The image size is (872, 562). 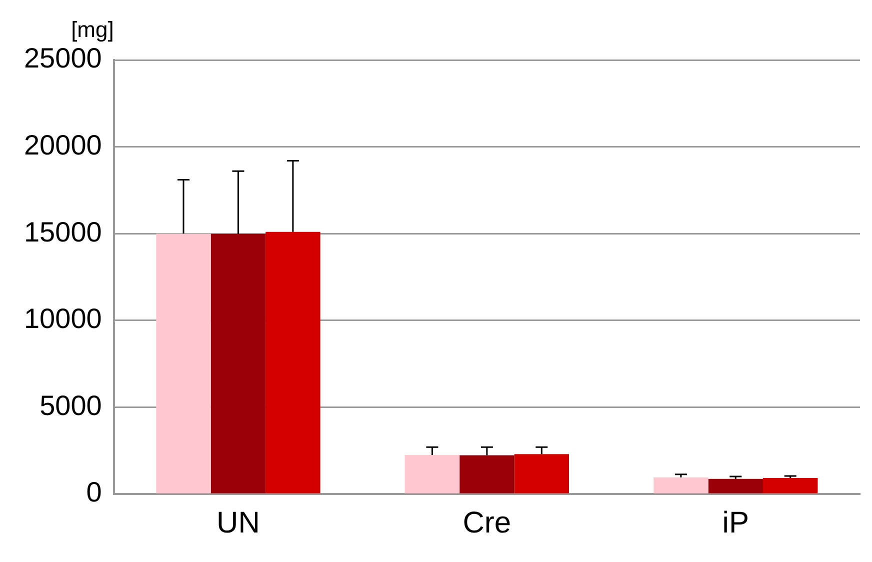 I want to click on y-tick-label: 15000, so click(x=63, y=232).